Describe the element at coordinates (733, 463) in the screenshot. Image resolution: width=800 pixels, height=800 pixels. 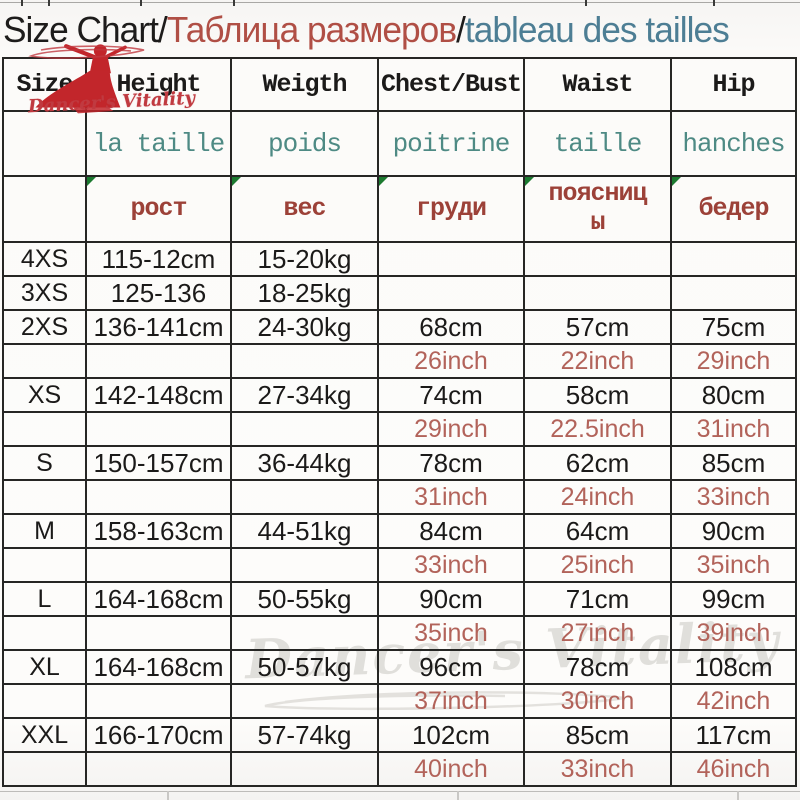
I see `value-cell: 85cm` at that location.